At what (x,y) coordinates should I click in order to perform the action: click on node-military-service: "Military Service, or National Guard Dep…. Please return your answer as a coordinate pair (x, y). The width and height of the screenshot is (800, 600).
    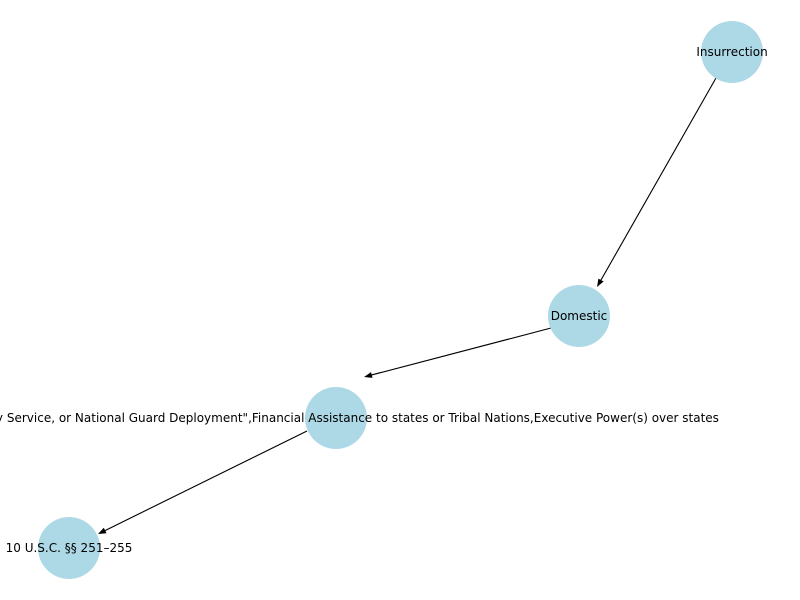
    Looking at the image, I should click on (359, 418).